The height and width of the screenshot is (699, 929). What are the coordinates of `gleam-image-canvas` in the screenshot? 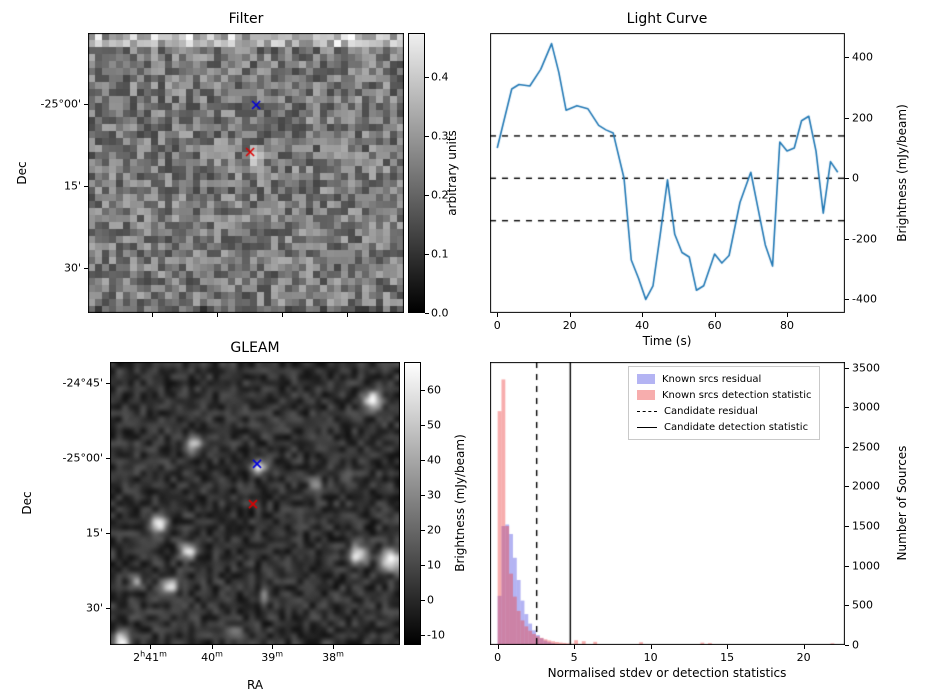 It's located at (255, 503).